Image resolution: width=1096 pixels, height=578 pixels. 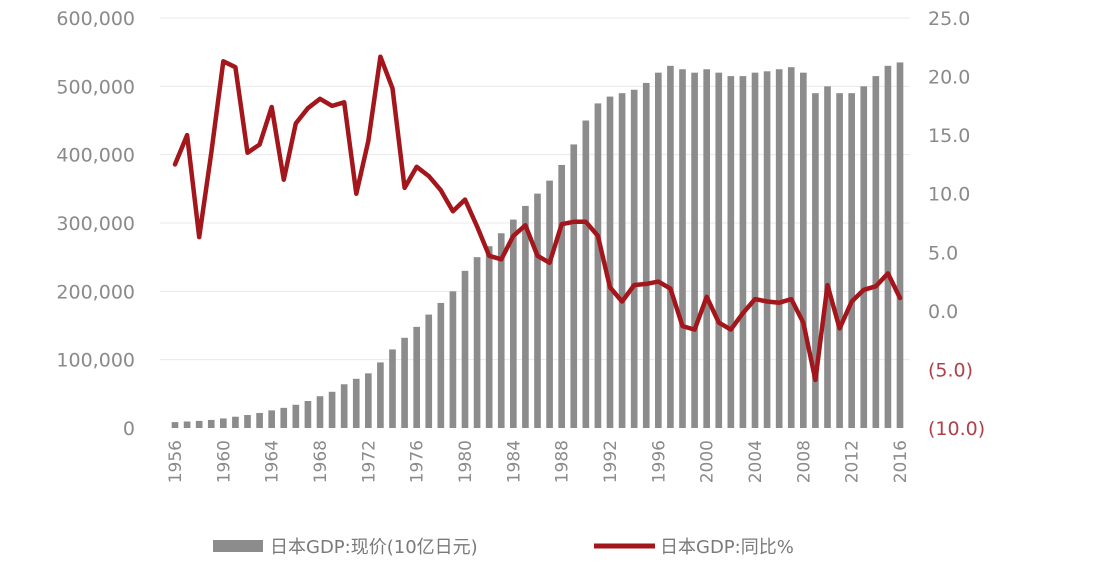 What do you see at coordinates (956, 224) in the screenshot?
I see `right-axis-ticks: 25.0 20.0 15.0 10.0 5.0 0.0 (5.0) (10.0)` at bounding box center [956, 224].